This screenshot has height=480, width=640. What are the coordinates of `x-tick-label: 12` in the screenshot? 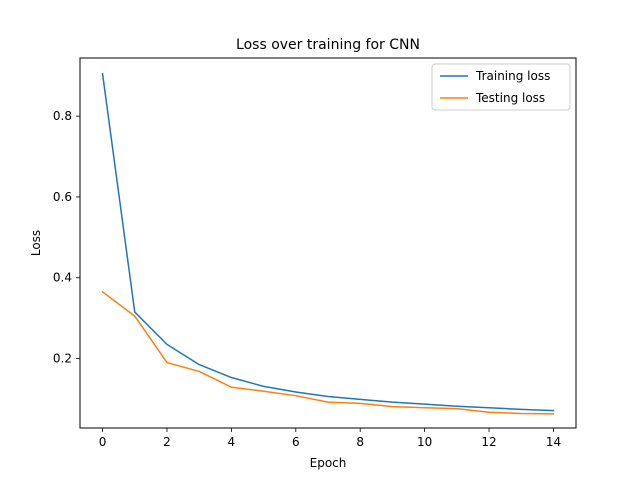 It's located at (488, 442).